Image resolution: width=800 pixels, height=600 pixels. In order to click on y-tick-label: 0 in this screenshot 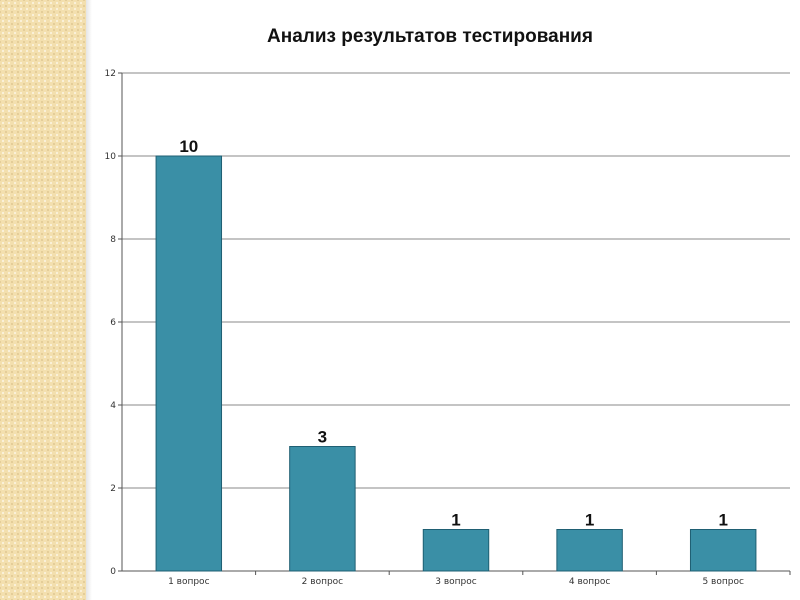, I will do `click(113, 572)`.